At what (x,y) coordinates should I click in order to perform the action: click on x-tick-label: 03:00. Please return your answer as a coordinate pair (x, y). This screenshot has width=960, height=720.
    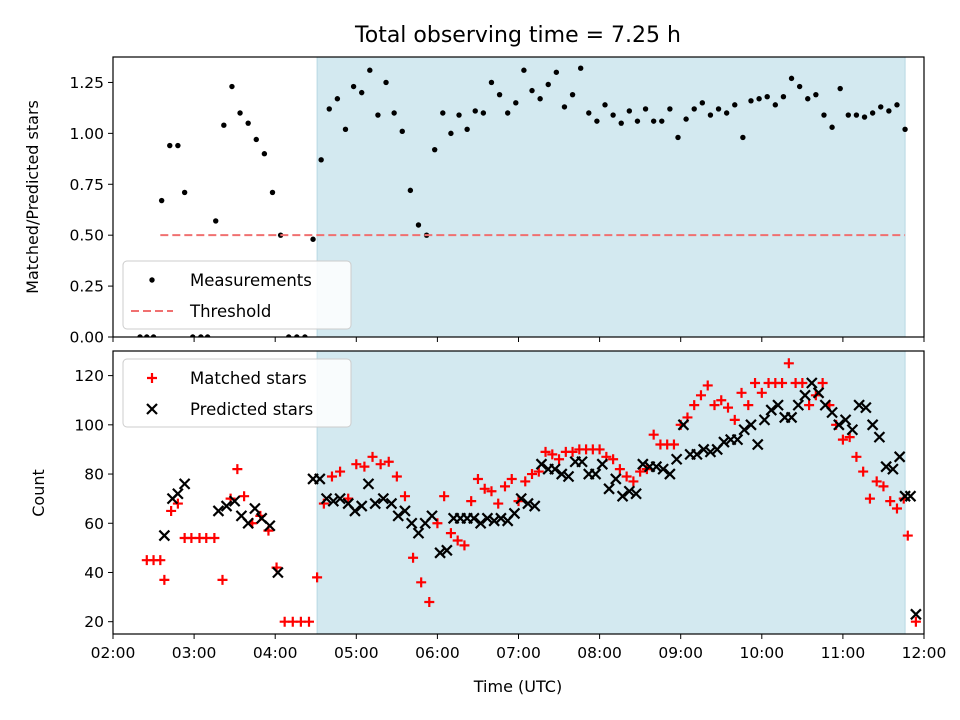
    Looking at the image, I should click on (194, 653).